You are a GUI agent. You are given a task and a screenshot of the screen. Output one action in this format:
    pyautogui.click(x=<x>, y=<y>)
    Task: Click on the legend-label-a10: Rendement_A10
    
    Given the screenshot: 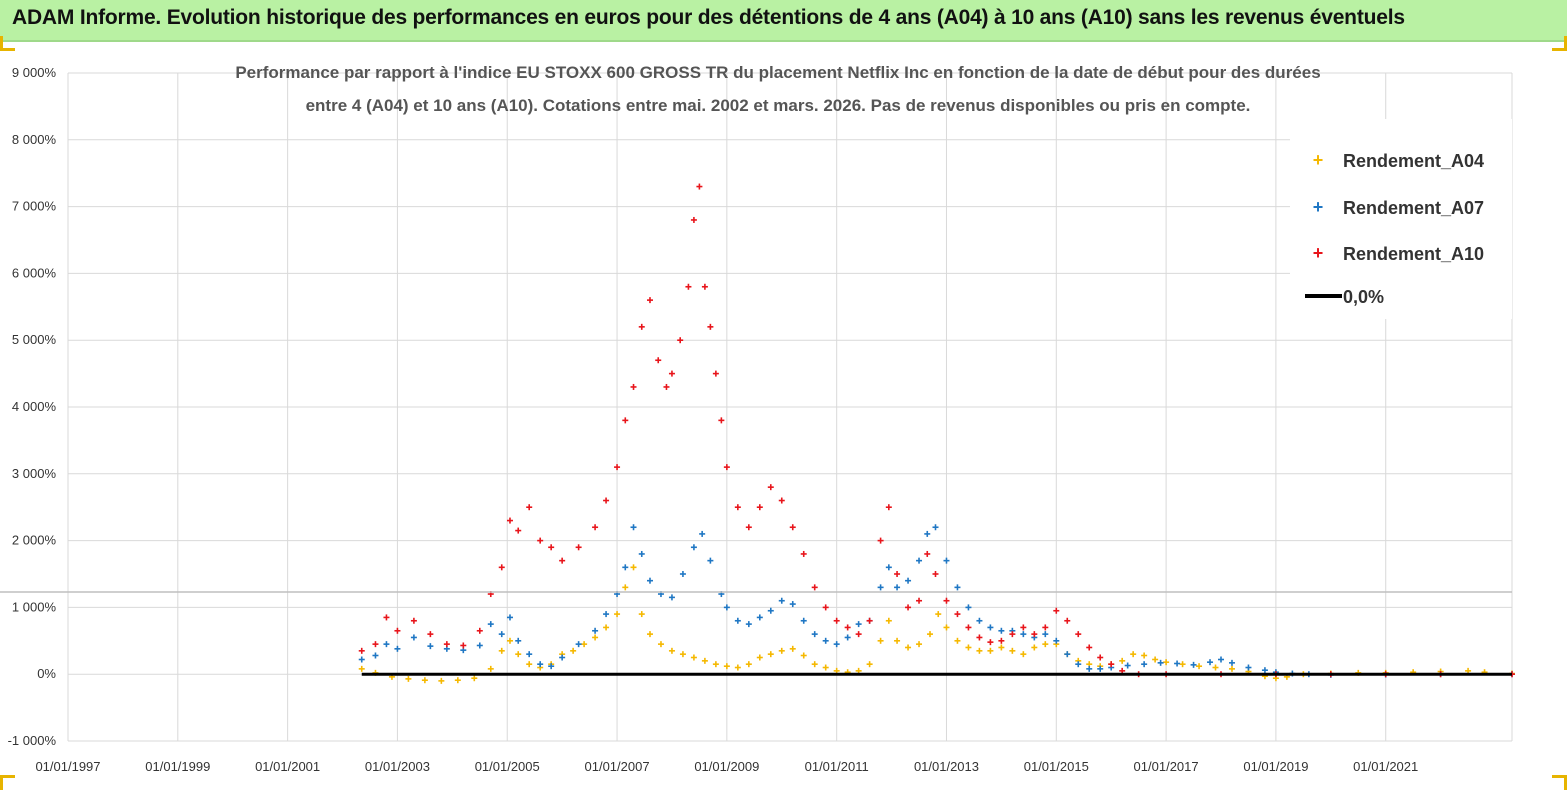 What is the action you would take?
    pyautogui.click(x=1413, y=254)
    